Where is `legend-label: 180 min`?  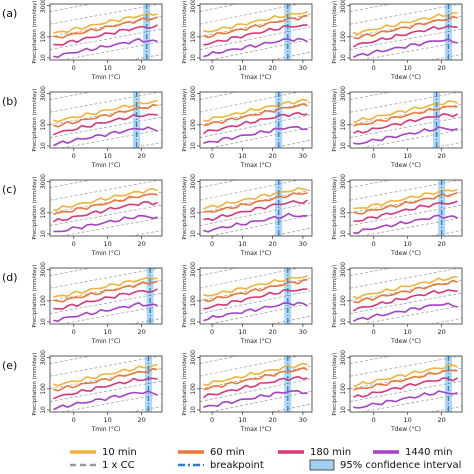
legend-label: 180 min is located at coordinates (330, 452).